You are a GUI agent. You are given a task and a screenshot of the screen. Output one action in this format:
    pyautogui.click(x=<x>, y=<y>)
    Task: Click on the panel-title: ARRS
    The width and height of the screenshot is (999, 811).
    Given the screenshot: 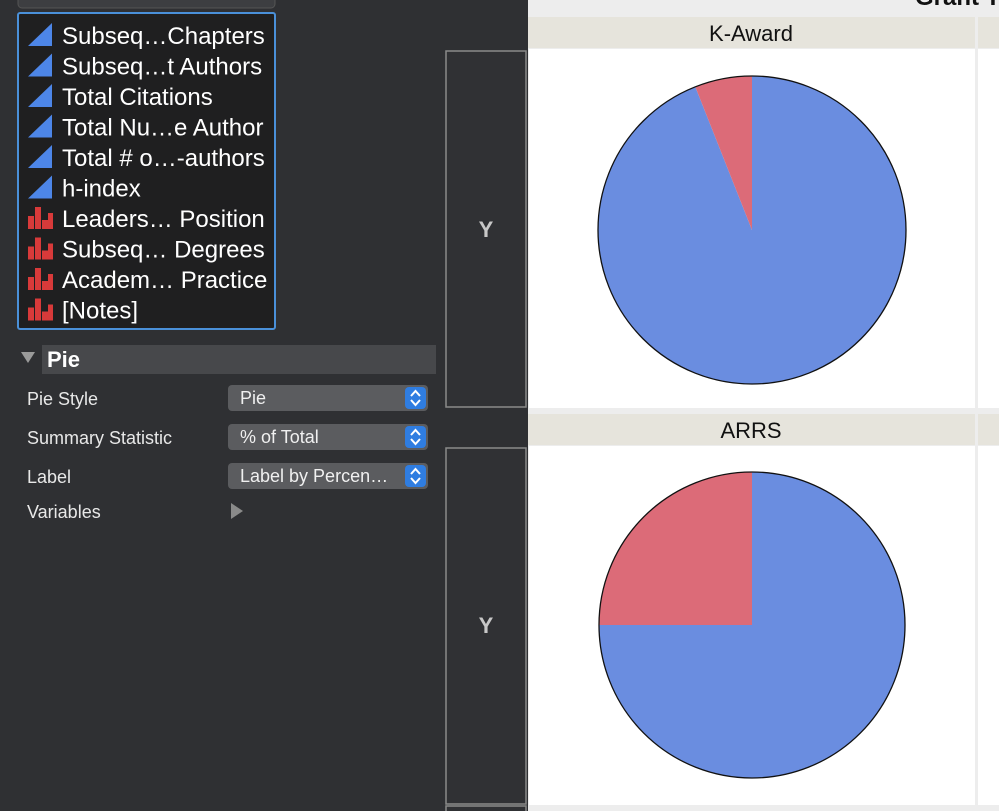 What is the action you would take?
    pyautogui.click(x=750, y=430)
    